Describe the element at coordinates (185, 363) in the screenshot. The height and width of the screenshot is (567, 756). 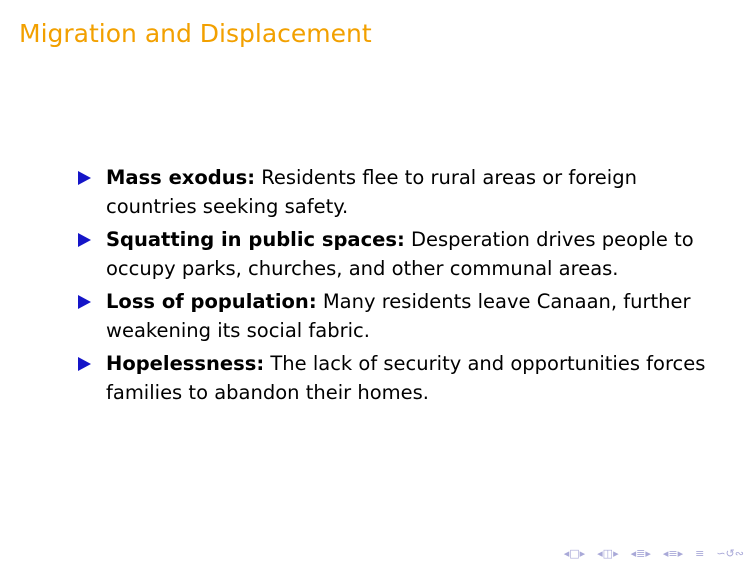
I see `bullet-term: Hopelessness:` at that location.